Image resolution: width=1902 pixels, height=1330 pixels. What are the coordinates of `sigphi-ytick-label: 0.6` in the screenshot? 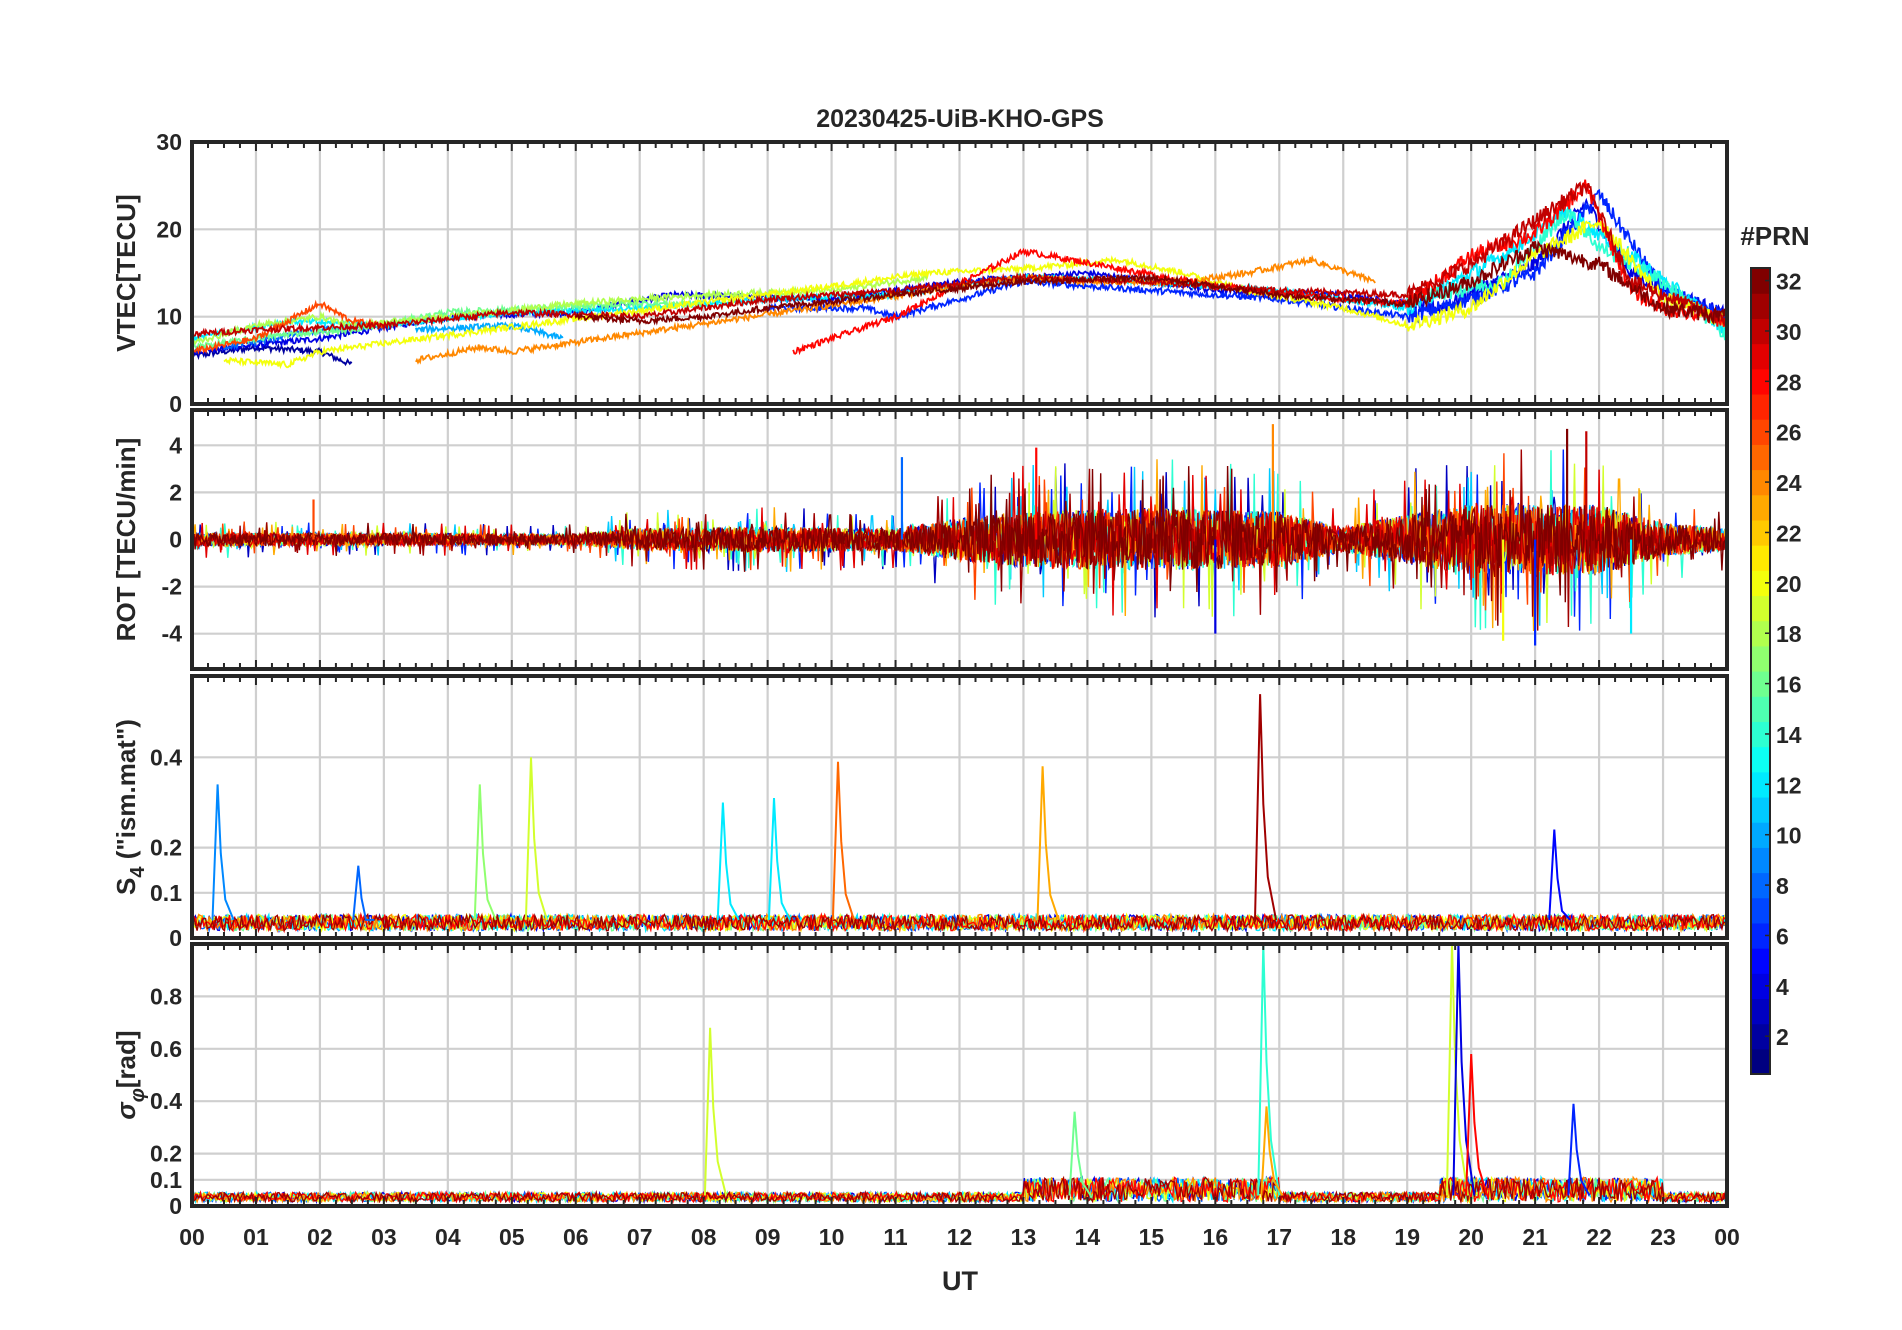 It's located at (166, 1049).